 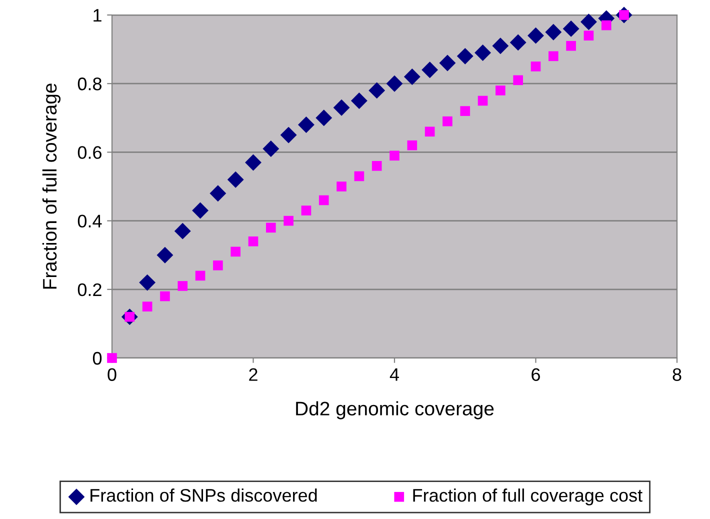 What do you see at coordinates (98, 15) in the screenshot?
I see `y-tick-label: 1` at bounding box center [98, 15].